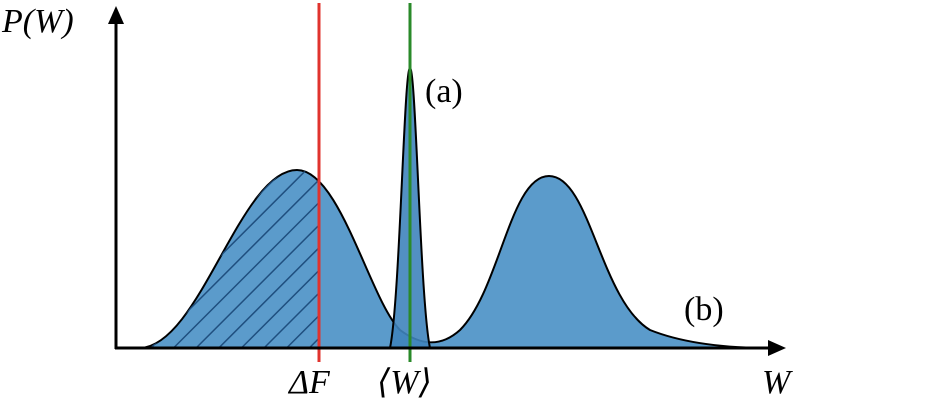 This screenshot has width=926, height=406. What do you see at coordinates (704, 309) in the screenshot?
I see `peak-b-label: (b)` at bounding box center [704, 309].